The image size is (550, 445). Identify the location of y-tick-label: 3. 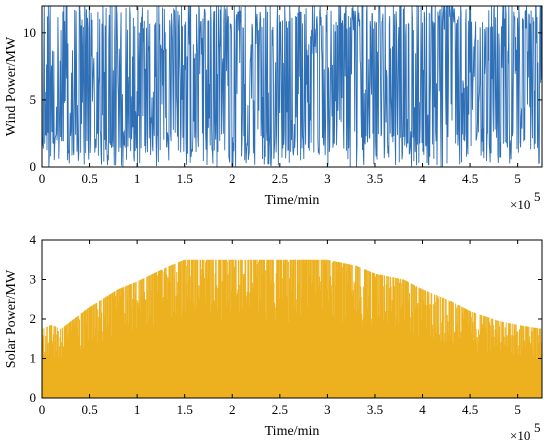
(33, 279).